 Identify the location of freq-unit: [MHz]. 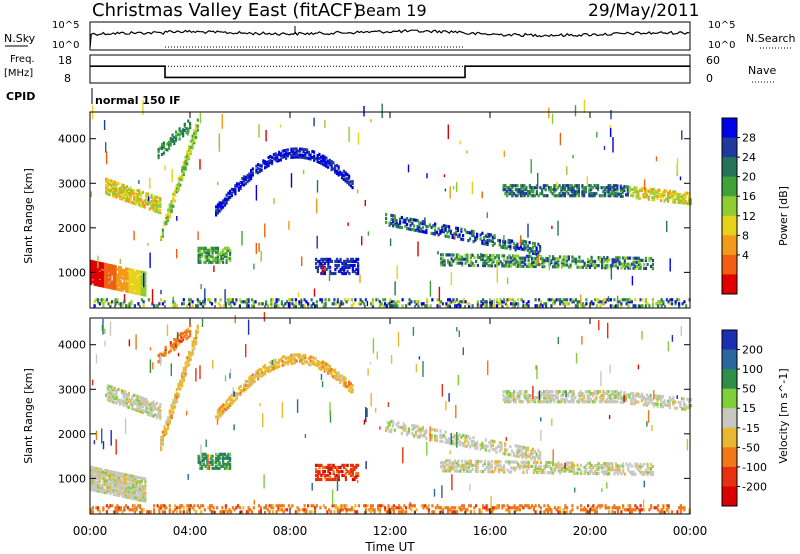
(18, 73).